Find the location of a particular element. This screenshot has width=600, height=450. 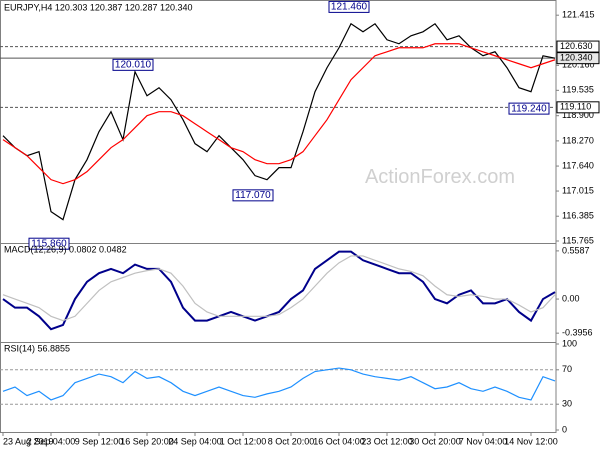

y-tick-label: 0.5587 is located at coordinates (576, 250).